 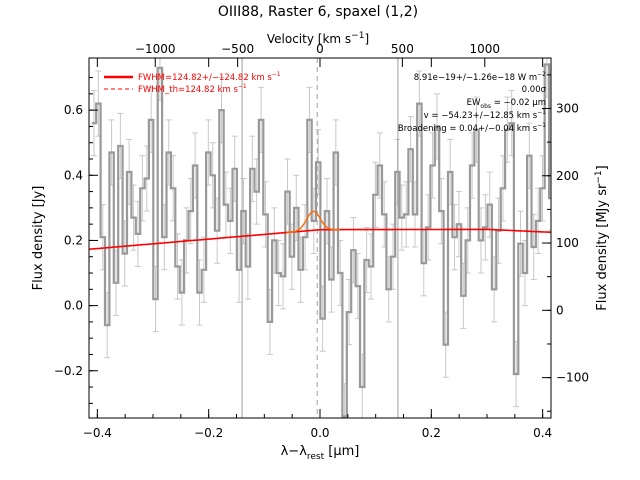 I want to click on y-axis-label: Flux density [Jy], so click(x=38, y=238).